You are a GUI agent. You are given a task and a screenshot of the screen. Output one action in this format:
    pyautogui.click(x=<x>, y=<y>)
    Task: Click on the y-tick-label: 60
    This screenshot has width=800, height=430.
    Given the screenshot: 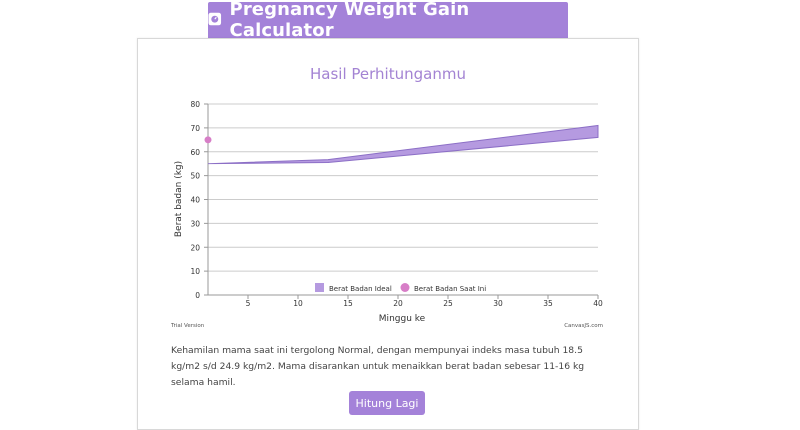 What is the action you would take?
    pyautogui.click(x=195, y=152)
    